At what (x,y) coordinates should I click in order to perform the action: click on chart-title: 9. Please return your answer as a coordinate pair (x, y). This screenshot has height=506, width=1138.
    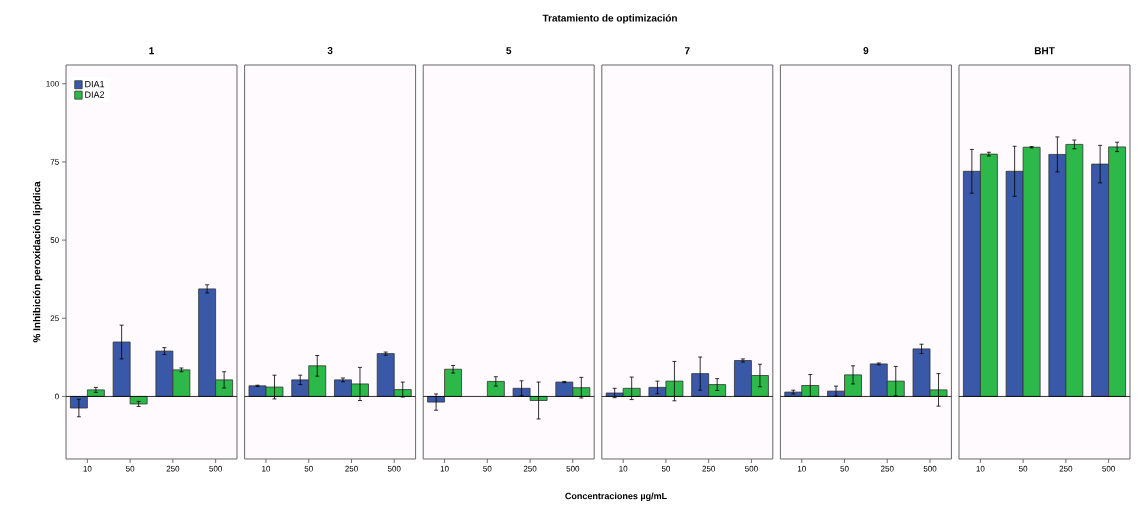
    Looking at the image, I should click on (866, 51).